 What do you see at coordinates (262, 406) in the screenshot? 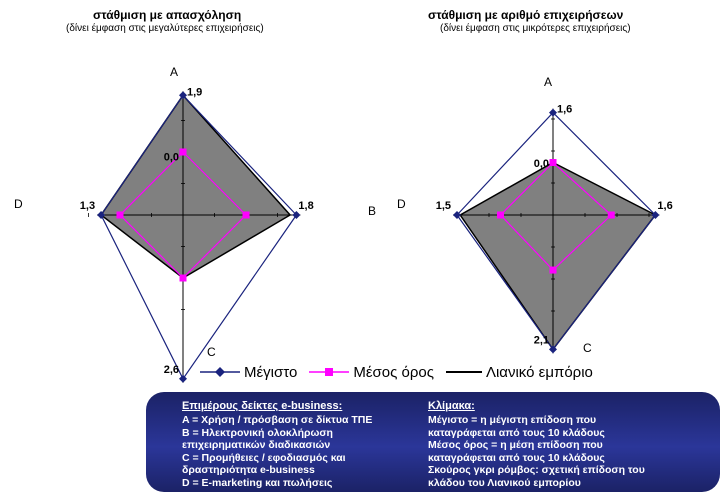
I see `indicators-heading: Επιμέρους δείκτες e-business:` at bounding box center [262, 406].